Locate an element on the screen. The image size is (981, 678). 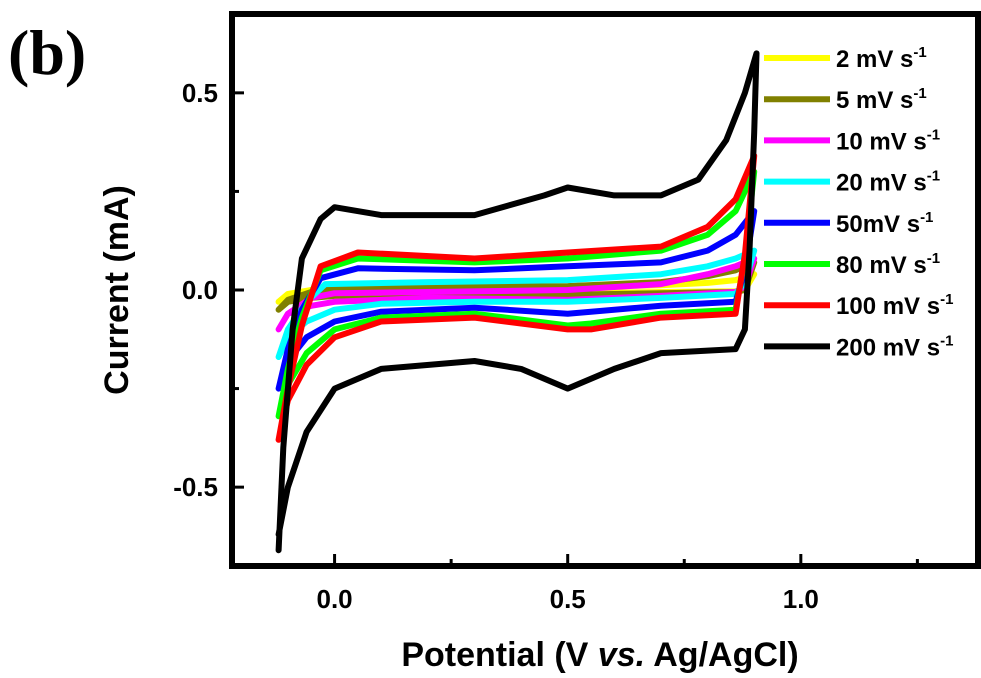
x-axis-title: Potential (V vs. Ag/AgCl) is located at coordinates (599, 655).